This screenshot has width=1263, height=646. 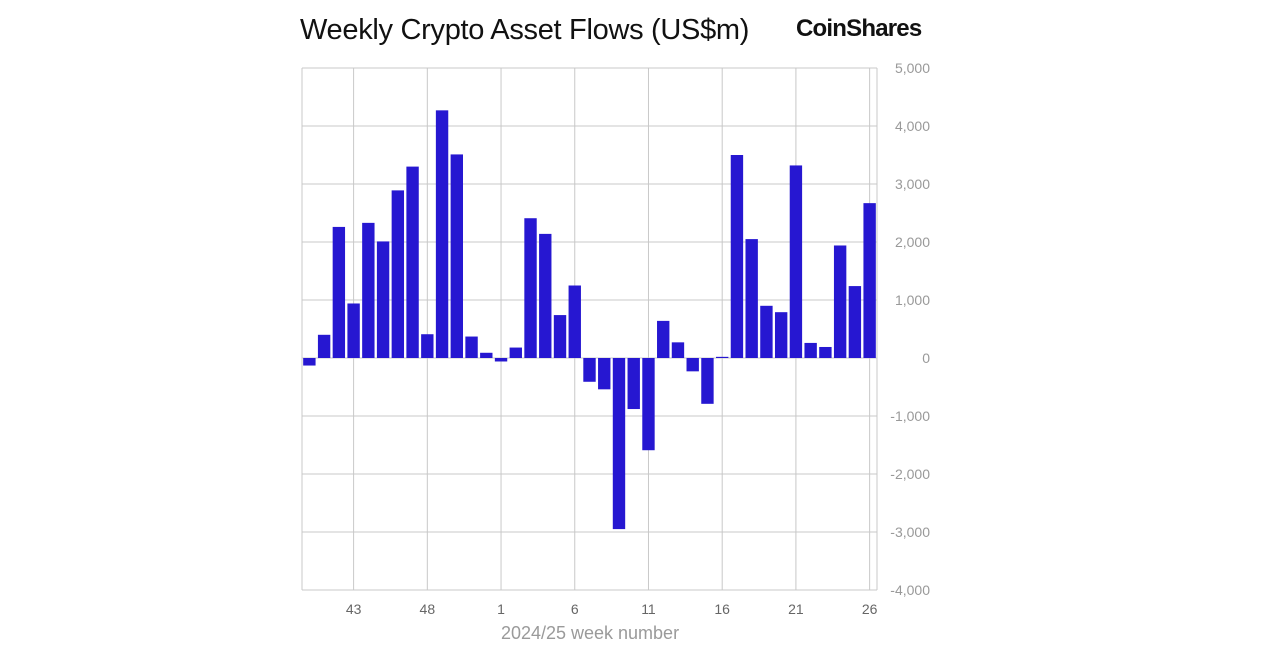 What do you see at coordinates (912, 126) in the screenshot?
I see `y-tick-label: 4,000` at bounding box center [912, 126].